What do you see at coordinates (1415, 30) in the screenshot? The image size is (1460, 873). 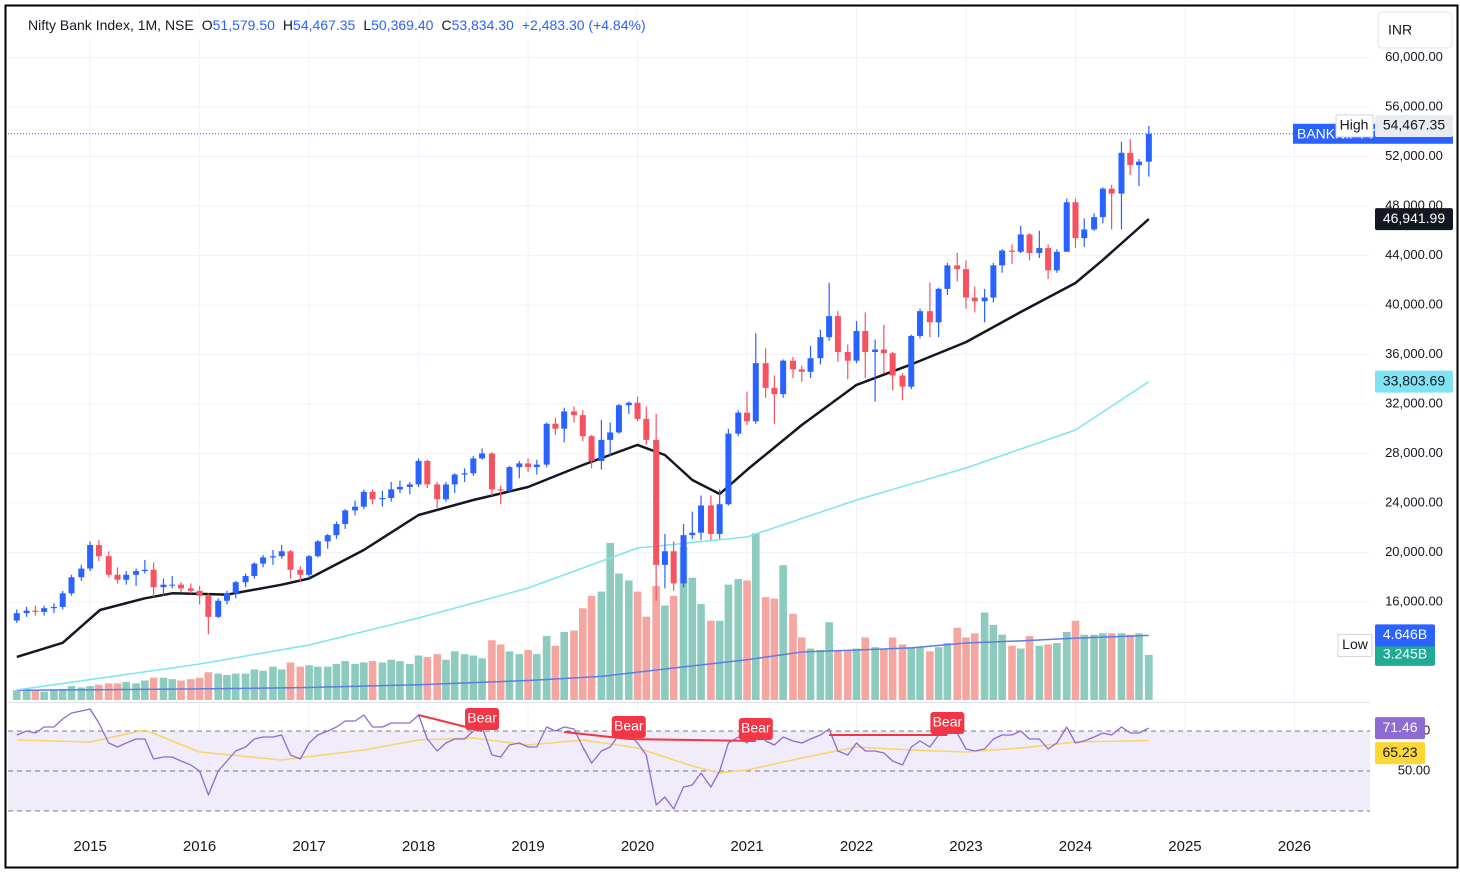 I see `currency-button` at bounding box center [1415, 30].